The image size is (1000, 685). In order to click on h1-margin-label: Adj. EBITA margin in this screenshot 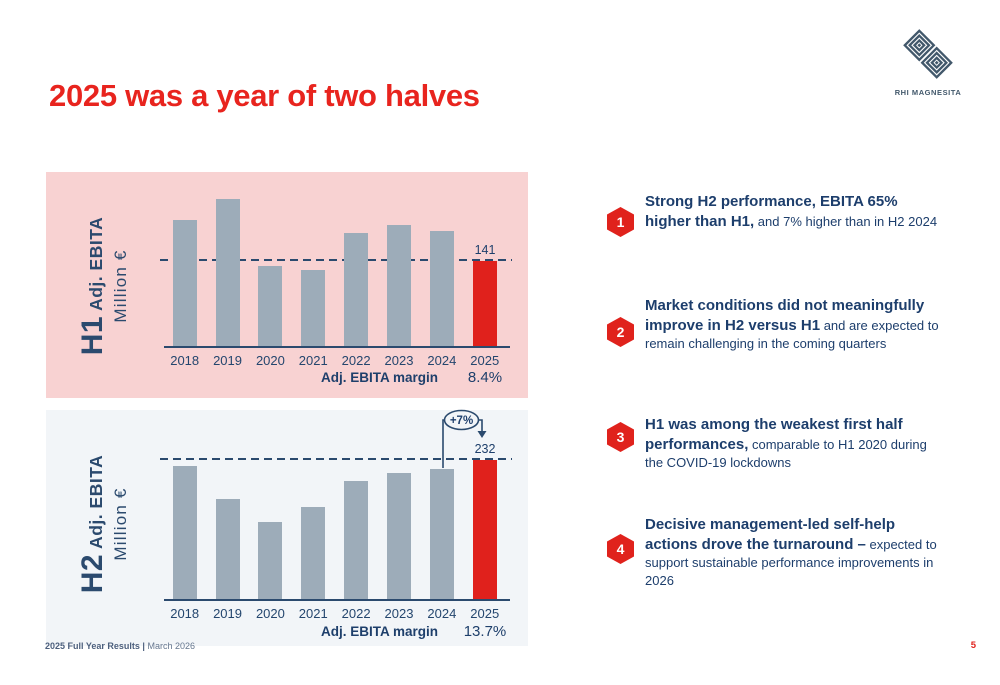, I will do `click(379, 377)`.